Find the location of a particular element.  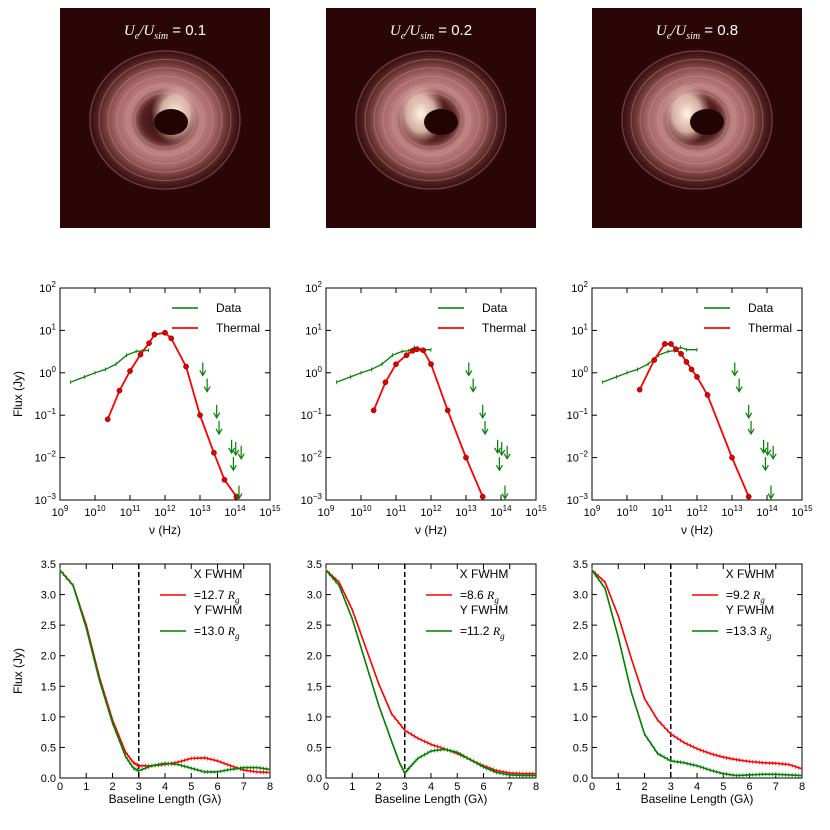

legend-x-fwhm-label: X FWHM is located at coordinates (484, 574).